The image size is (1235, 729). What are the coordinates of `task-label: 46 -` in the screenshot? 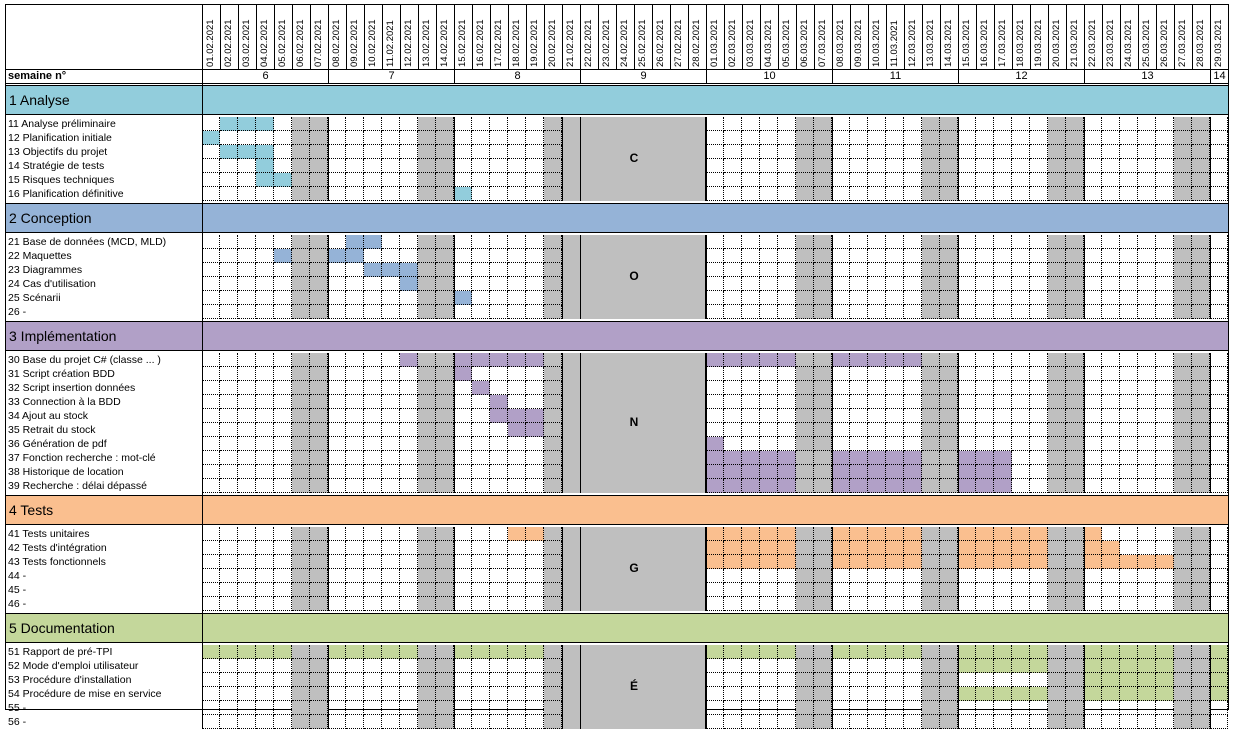 It's located at (17, 604).